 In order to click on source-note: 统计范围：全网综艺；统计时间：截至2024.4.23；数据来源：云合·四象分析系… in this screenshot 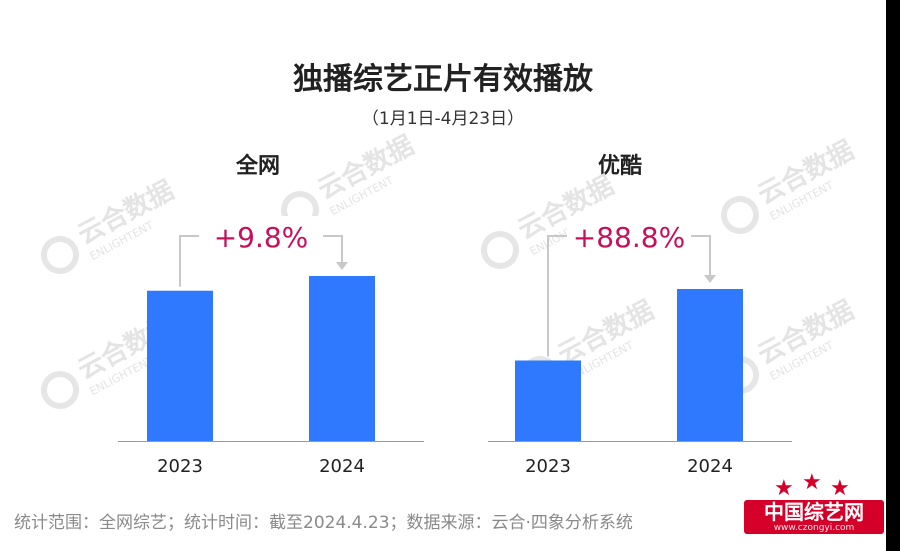, I will do `click(323, 523)`.